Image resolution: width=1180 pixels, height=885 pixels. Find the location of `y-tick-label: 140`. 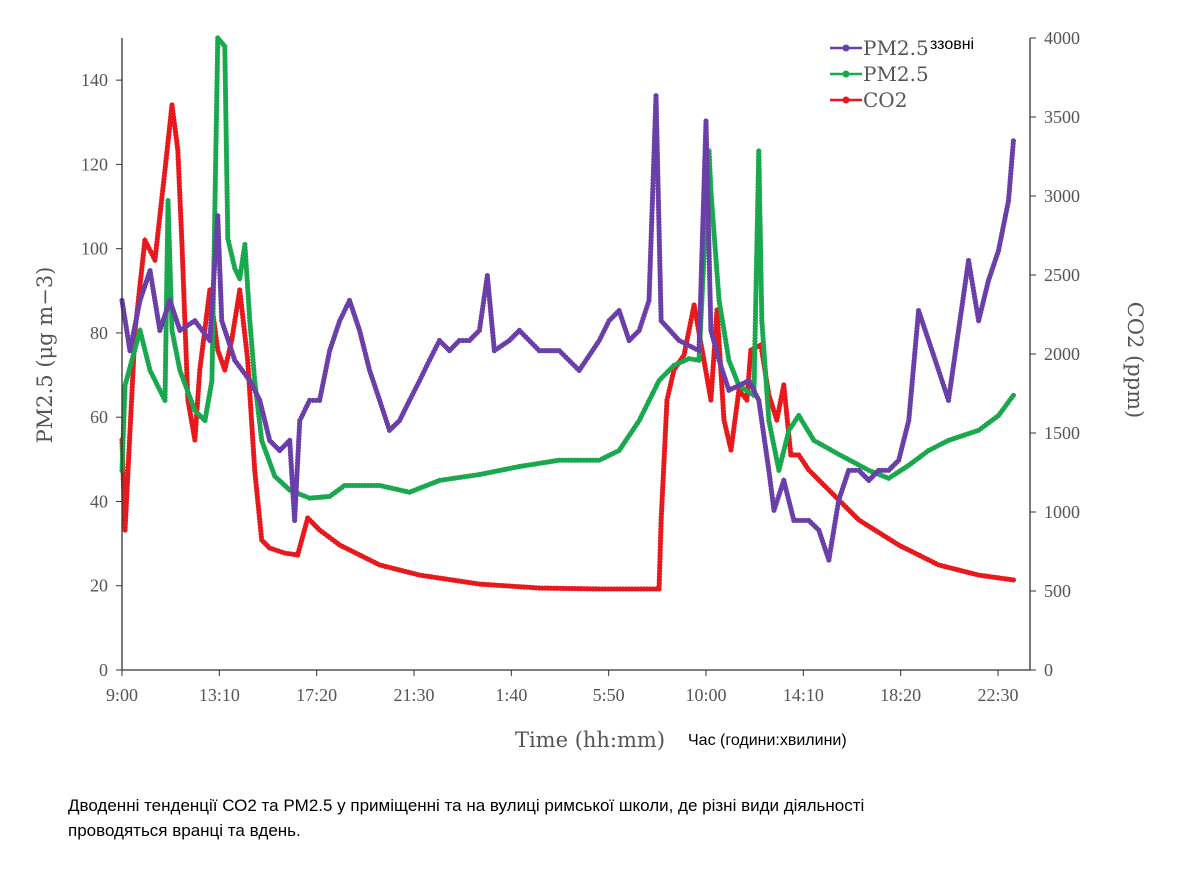

y-tick-label: 140 is located at coordinates (94, 80).